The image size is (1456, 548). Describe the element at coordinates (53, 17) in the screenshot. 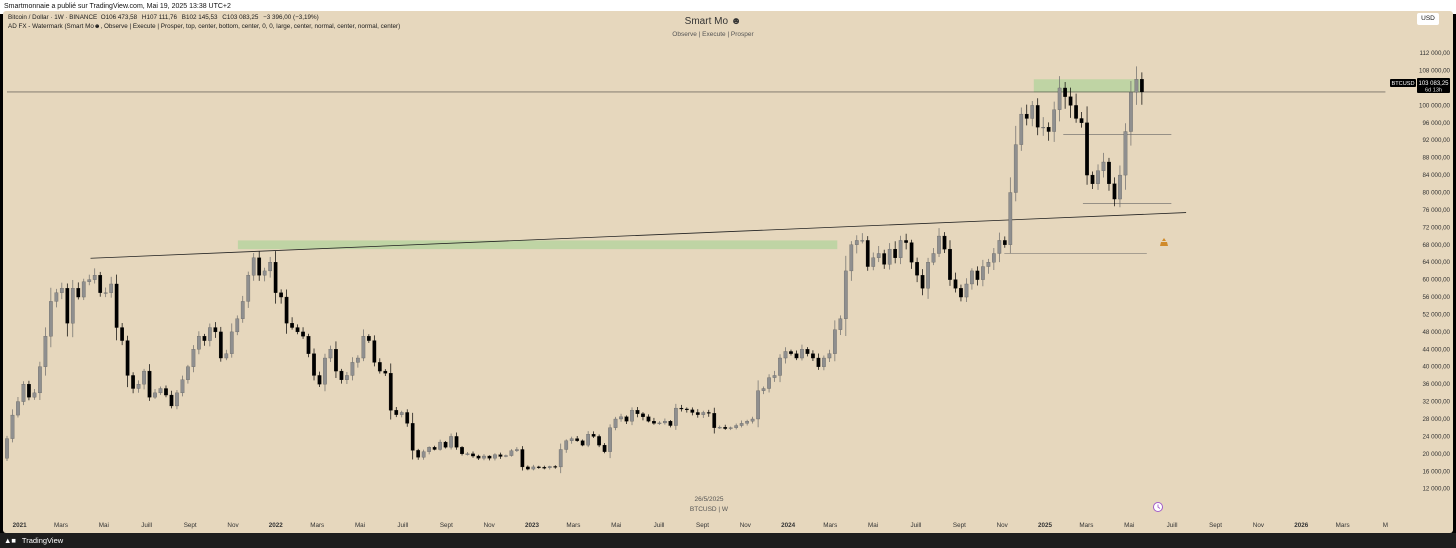

I see `legend-symbol: Bitcoin / Dollar · 1W · BINANCE` at that location.